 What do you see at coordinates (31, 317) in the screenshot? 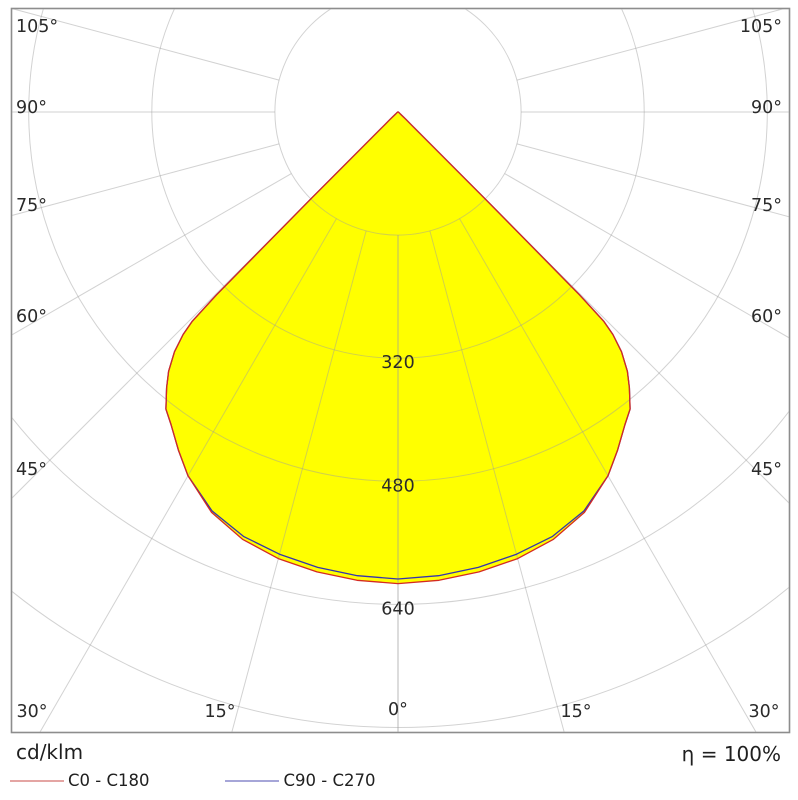
I see `angle-label-left-60: 60°` at bounding box center [31, 317].